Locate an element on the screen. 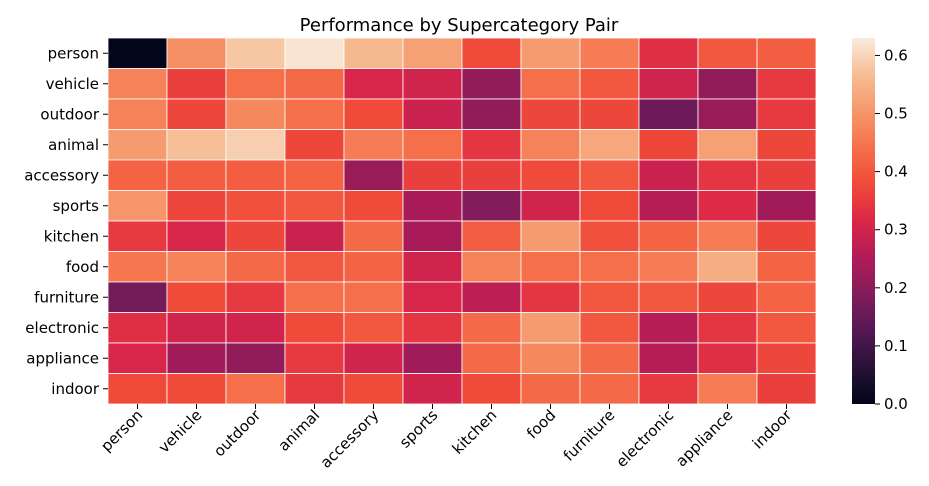 The height and width of the screenshot is (486, 929). row-label-vehicle: vehicle is located at coordinates (72, 84).